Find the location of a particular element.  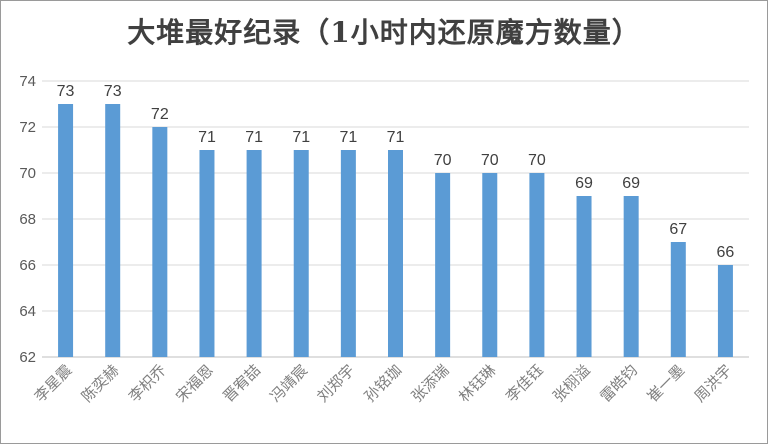

y-tick-label: 74 is located at coordinates (27, 81).